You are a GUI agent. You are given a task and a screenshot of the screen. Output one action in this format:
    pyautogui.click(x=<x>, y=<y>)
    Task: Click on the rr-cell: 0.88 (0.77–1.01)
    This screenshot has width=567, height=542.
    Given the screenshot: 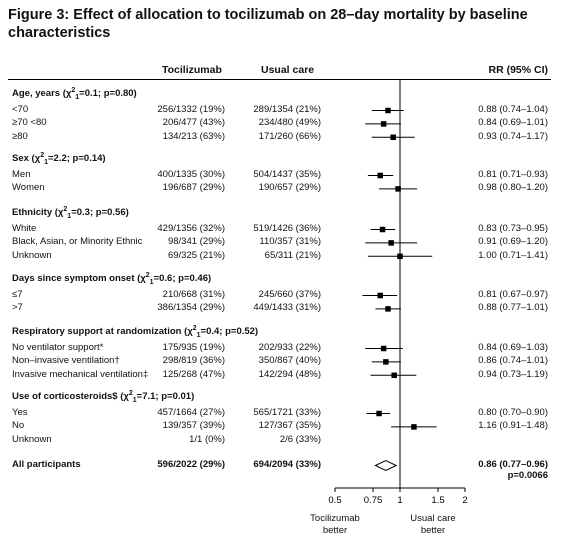 What is the action you would take?
    pyautogui.click(x=513, y=308)
    